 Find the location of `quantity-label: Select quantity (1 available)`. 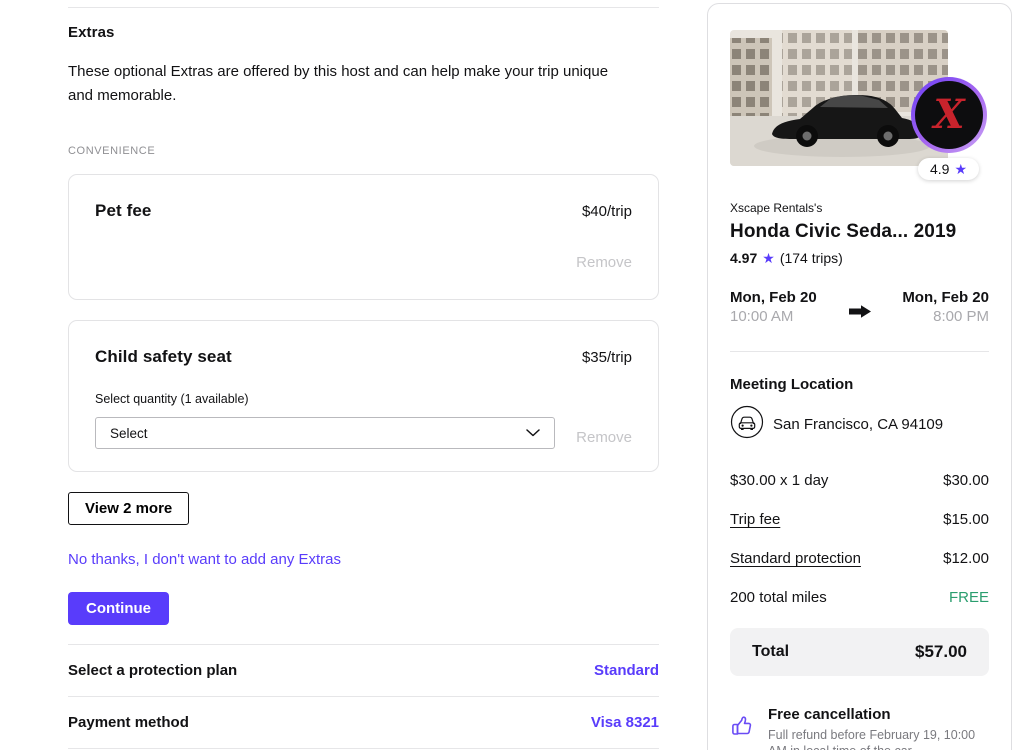

quantity-label: Select quantity (1 available) is located at coordinates (172, 399).